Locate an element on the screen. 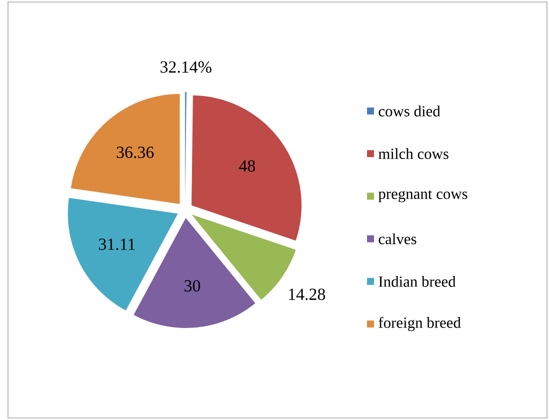  data-label: 14.28 is located at coordinates (307, 294).